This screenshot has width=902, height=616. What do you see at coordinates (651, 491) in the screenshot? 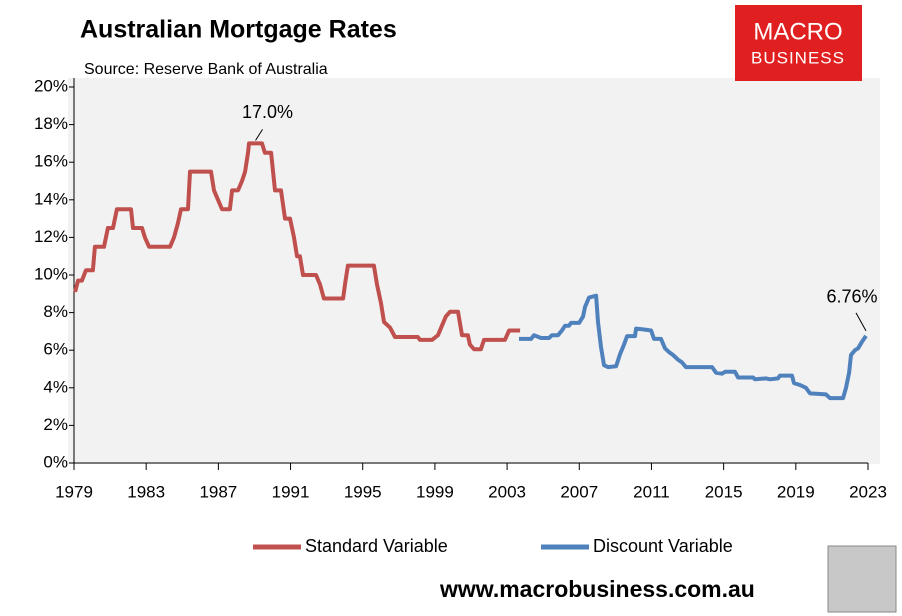
I see `x-tick-label: 2011` at bounding box center [651, 491].